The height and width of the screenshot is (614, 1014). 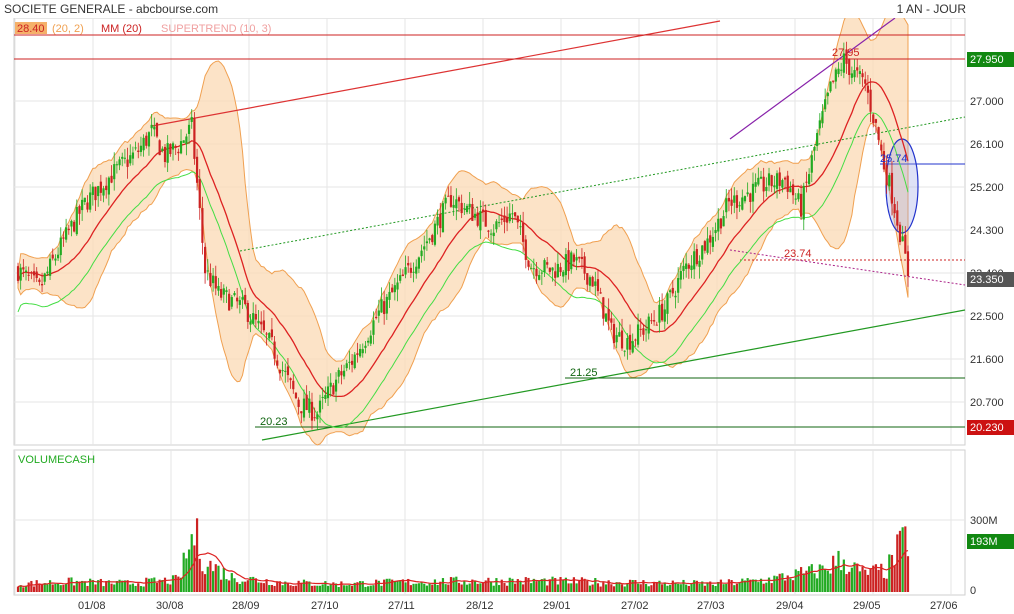 I want to click on legend-bollinger-value: 28.40, so click(x=31, y=29).